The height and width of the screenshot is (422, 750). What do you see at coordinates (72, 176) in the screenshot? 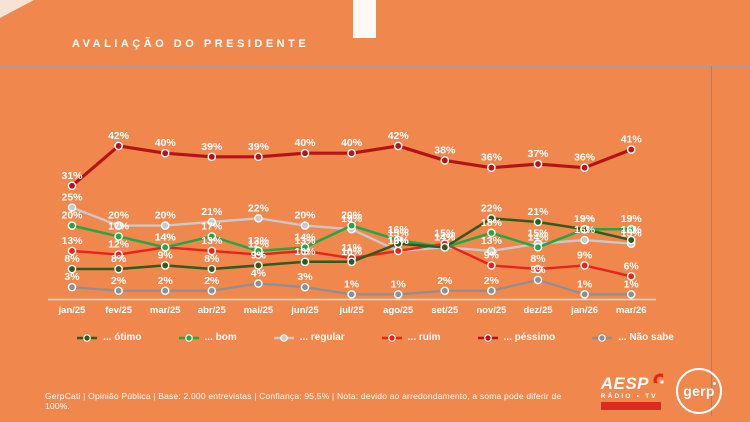
I see `data-label: 31%` at bounding box center [72, 176].